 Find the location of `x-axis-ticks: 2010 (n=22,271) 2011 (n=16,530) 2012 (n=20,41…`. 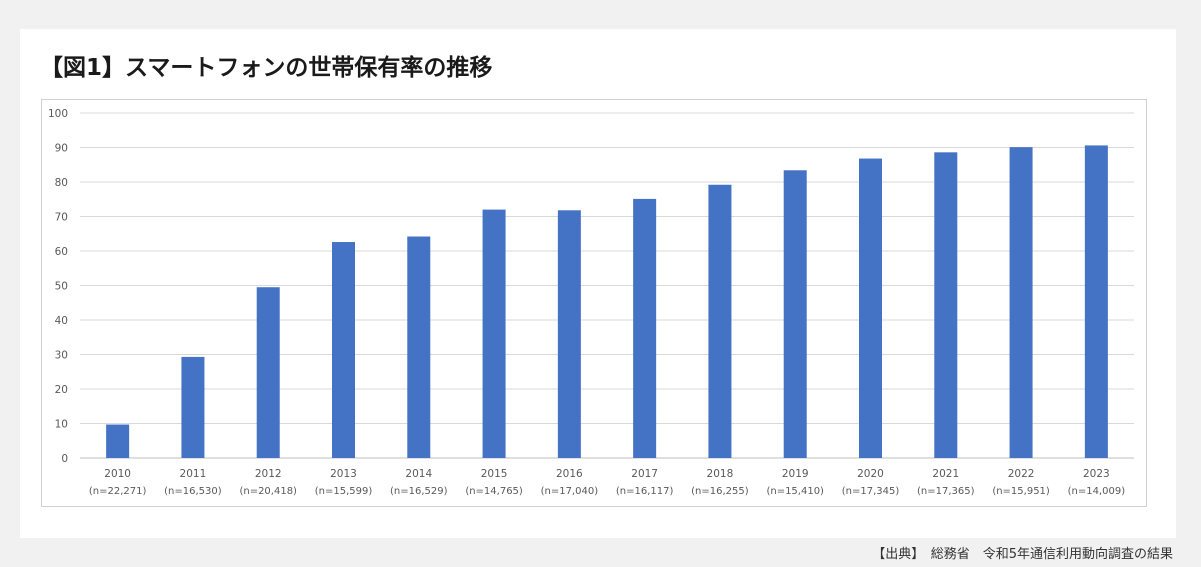

x-axis-ticks: 2010 (n=22,271) 2011 (n=16,530) 2012 (n=20,41… is located at coordinates (607, 482).